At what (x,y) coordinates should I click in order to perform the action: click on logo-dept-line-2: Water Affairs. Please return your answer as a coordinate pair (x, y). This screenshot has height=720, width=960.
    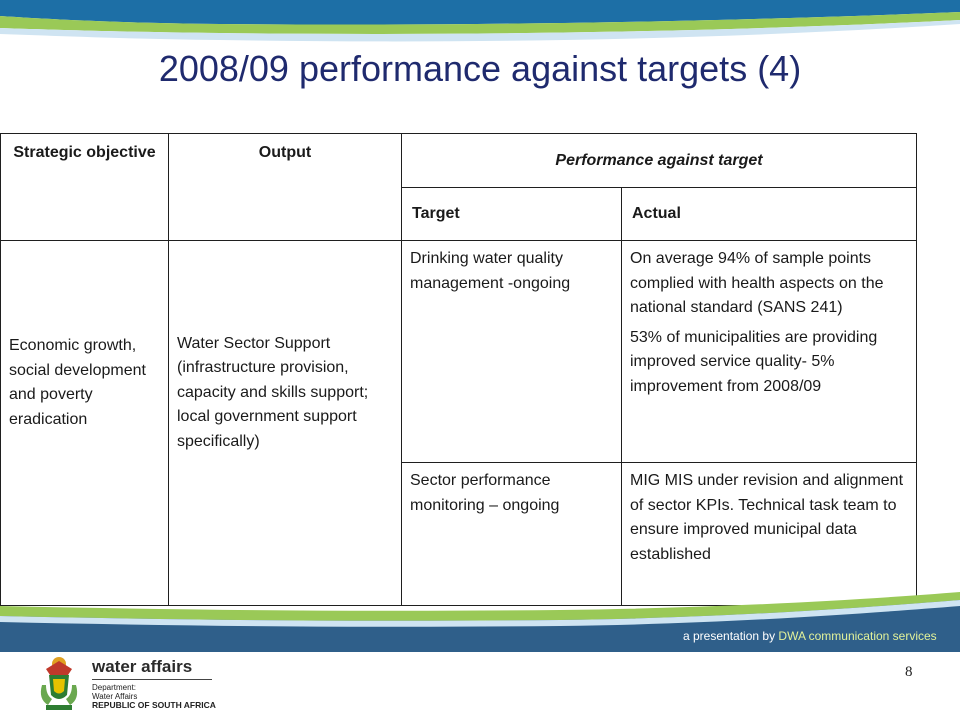
    Looking at the image, I should click on (115, 696).